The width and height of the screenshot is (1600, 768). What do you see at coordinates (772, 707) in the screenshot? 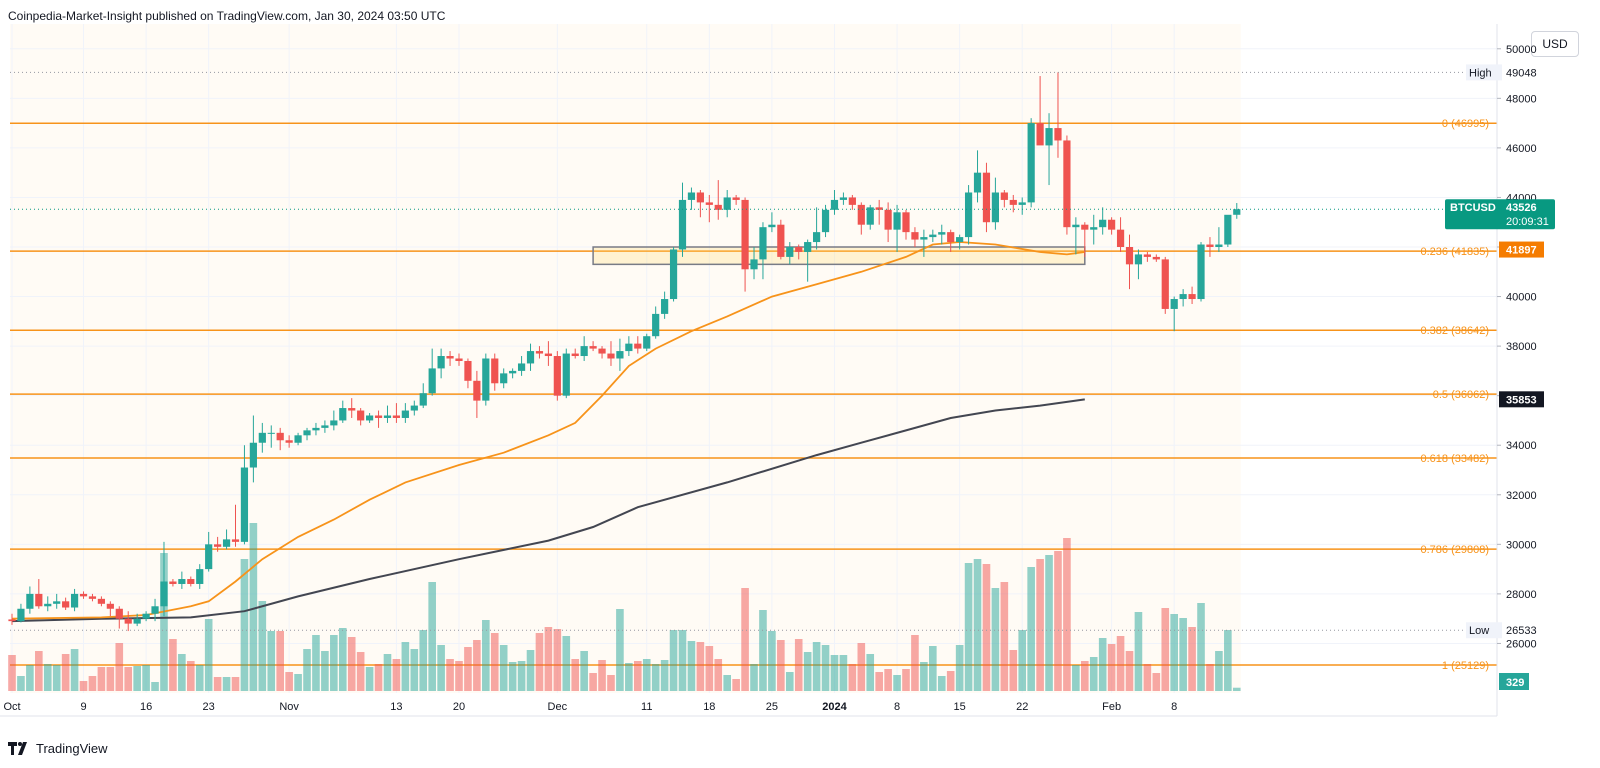
I see `time-tick-label: 25` at bounding box center [772, 707].